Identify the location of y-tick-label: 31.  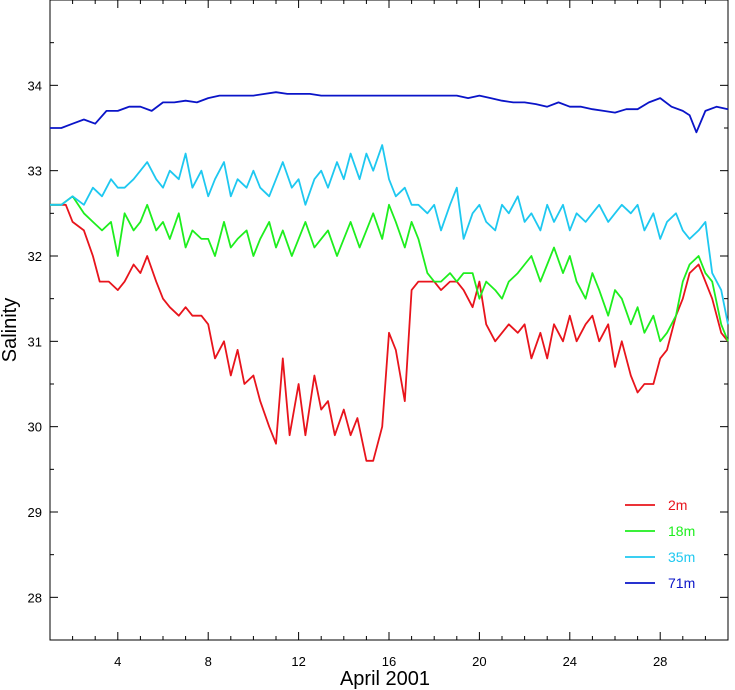
(35, 341).